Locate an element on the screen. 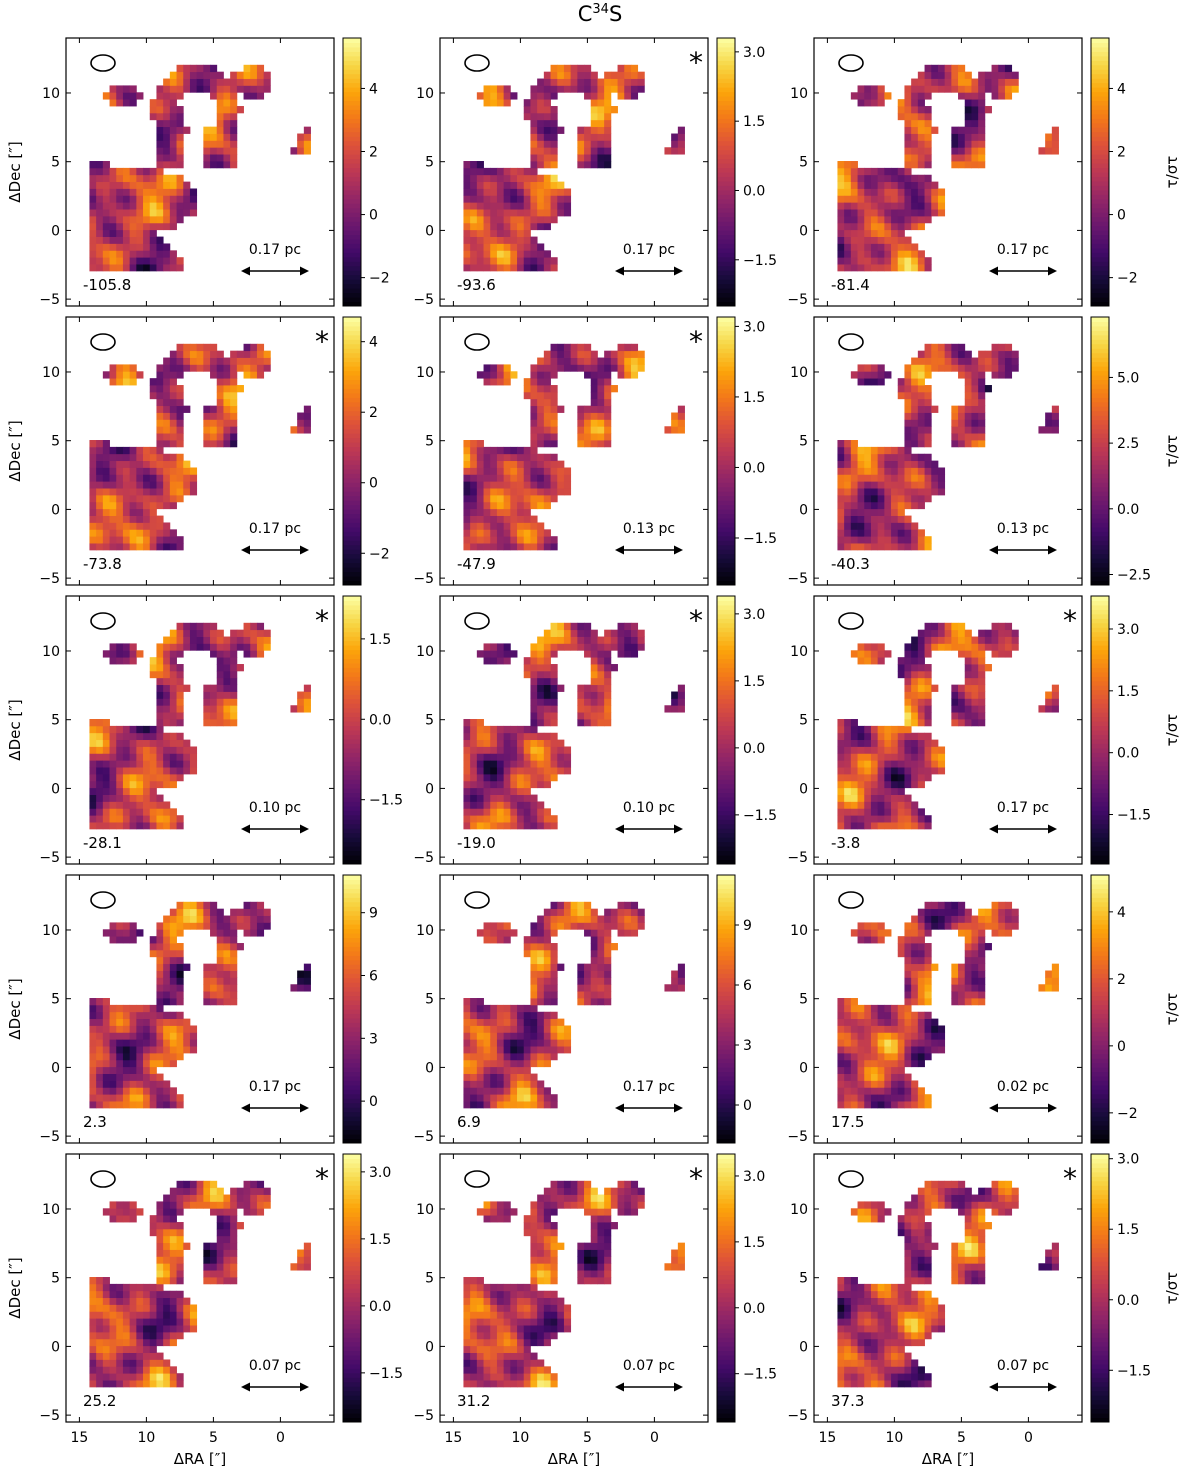 The height and width of the screenshot is (1478, 1200). colorbar-tick-label: 0 is located at coordinates (747, 1106).